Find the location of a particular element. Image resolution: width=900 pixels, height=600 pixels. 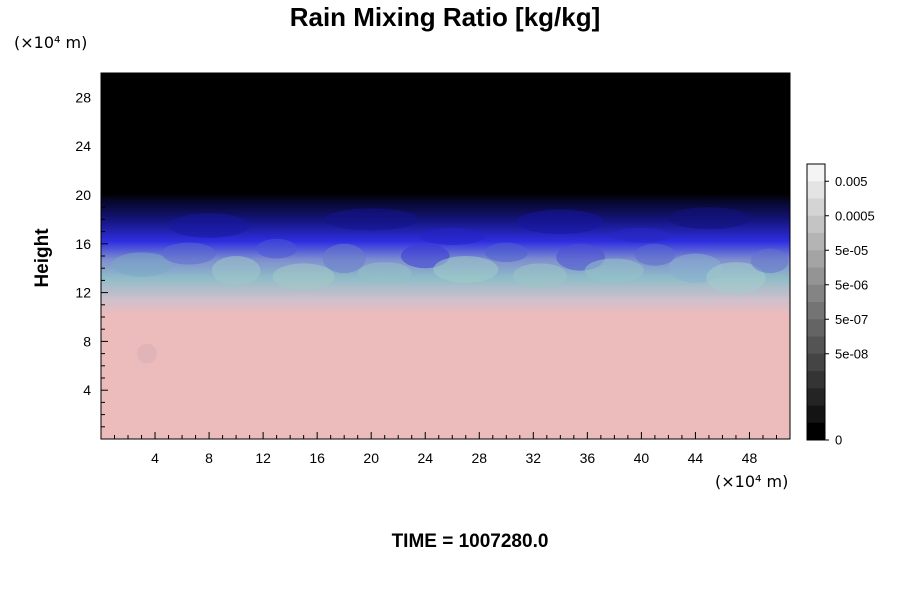

x-tick-label: 36 is located at coordinates (588, 458).